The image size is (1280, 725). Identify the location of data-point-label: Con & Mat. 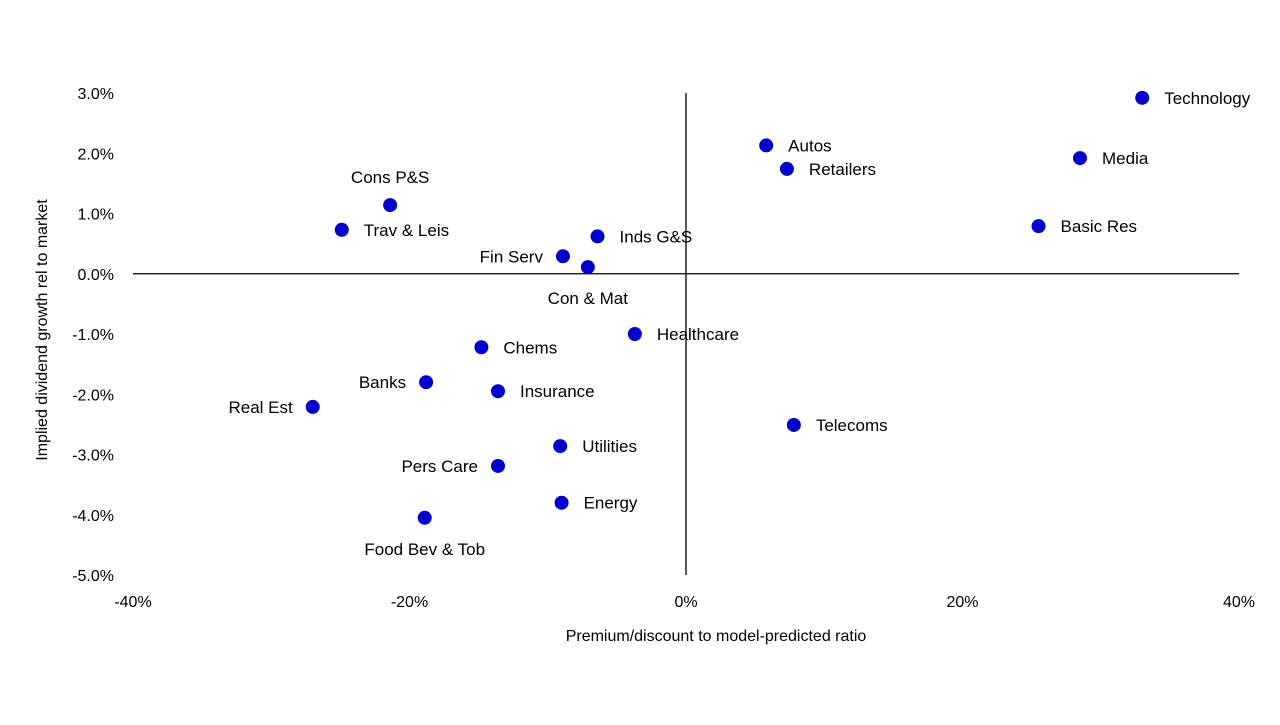
(588, 298).